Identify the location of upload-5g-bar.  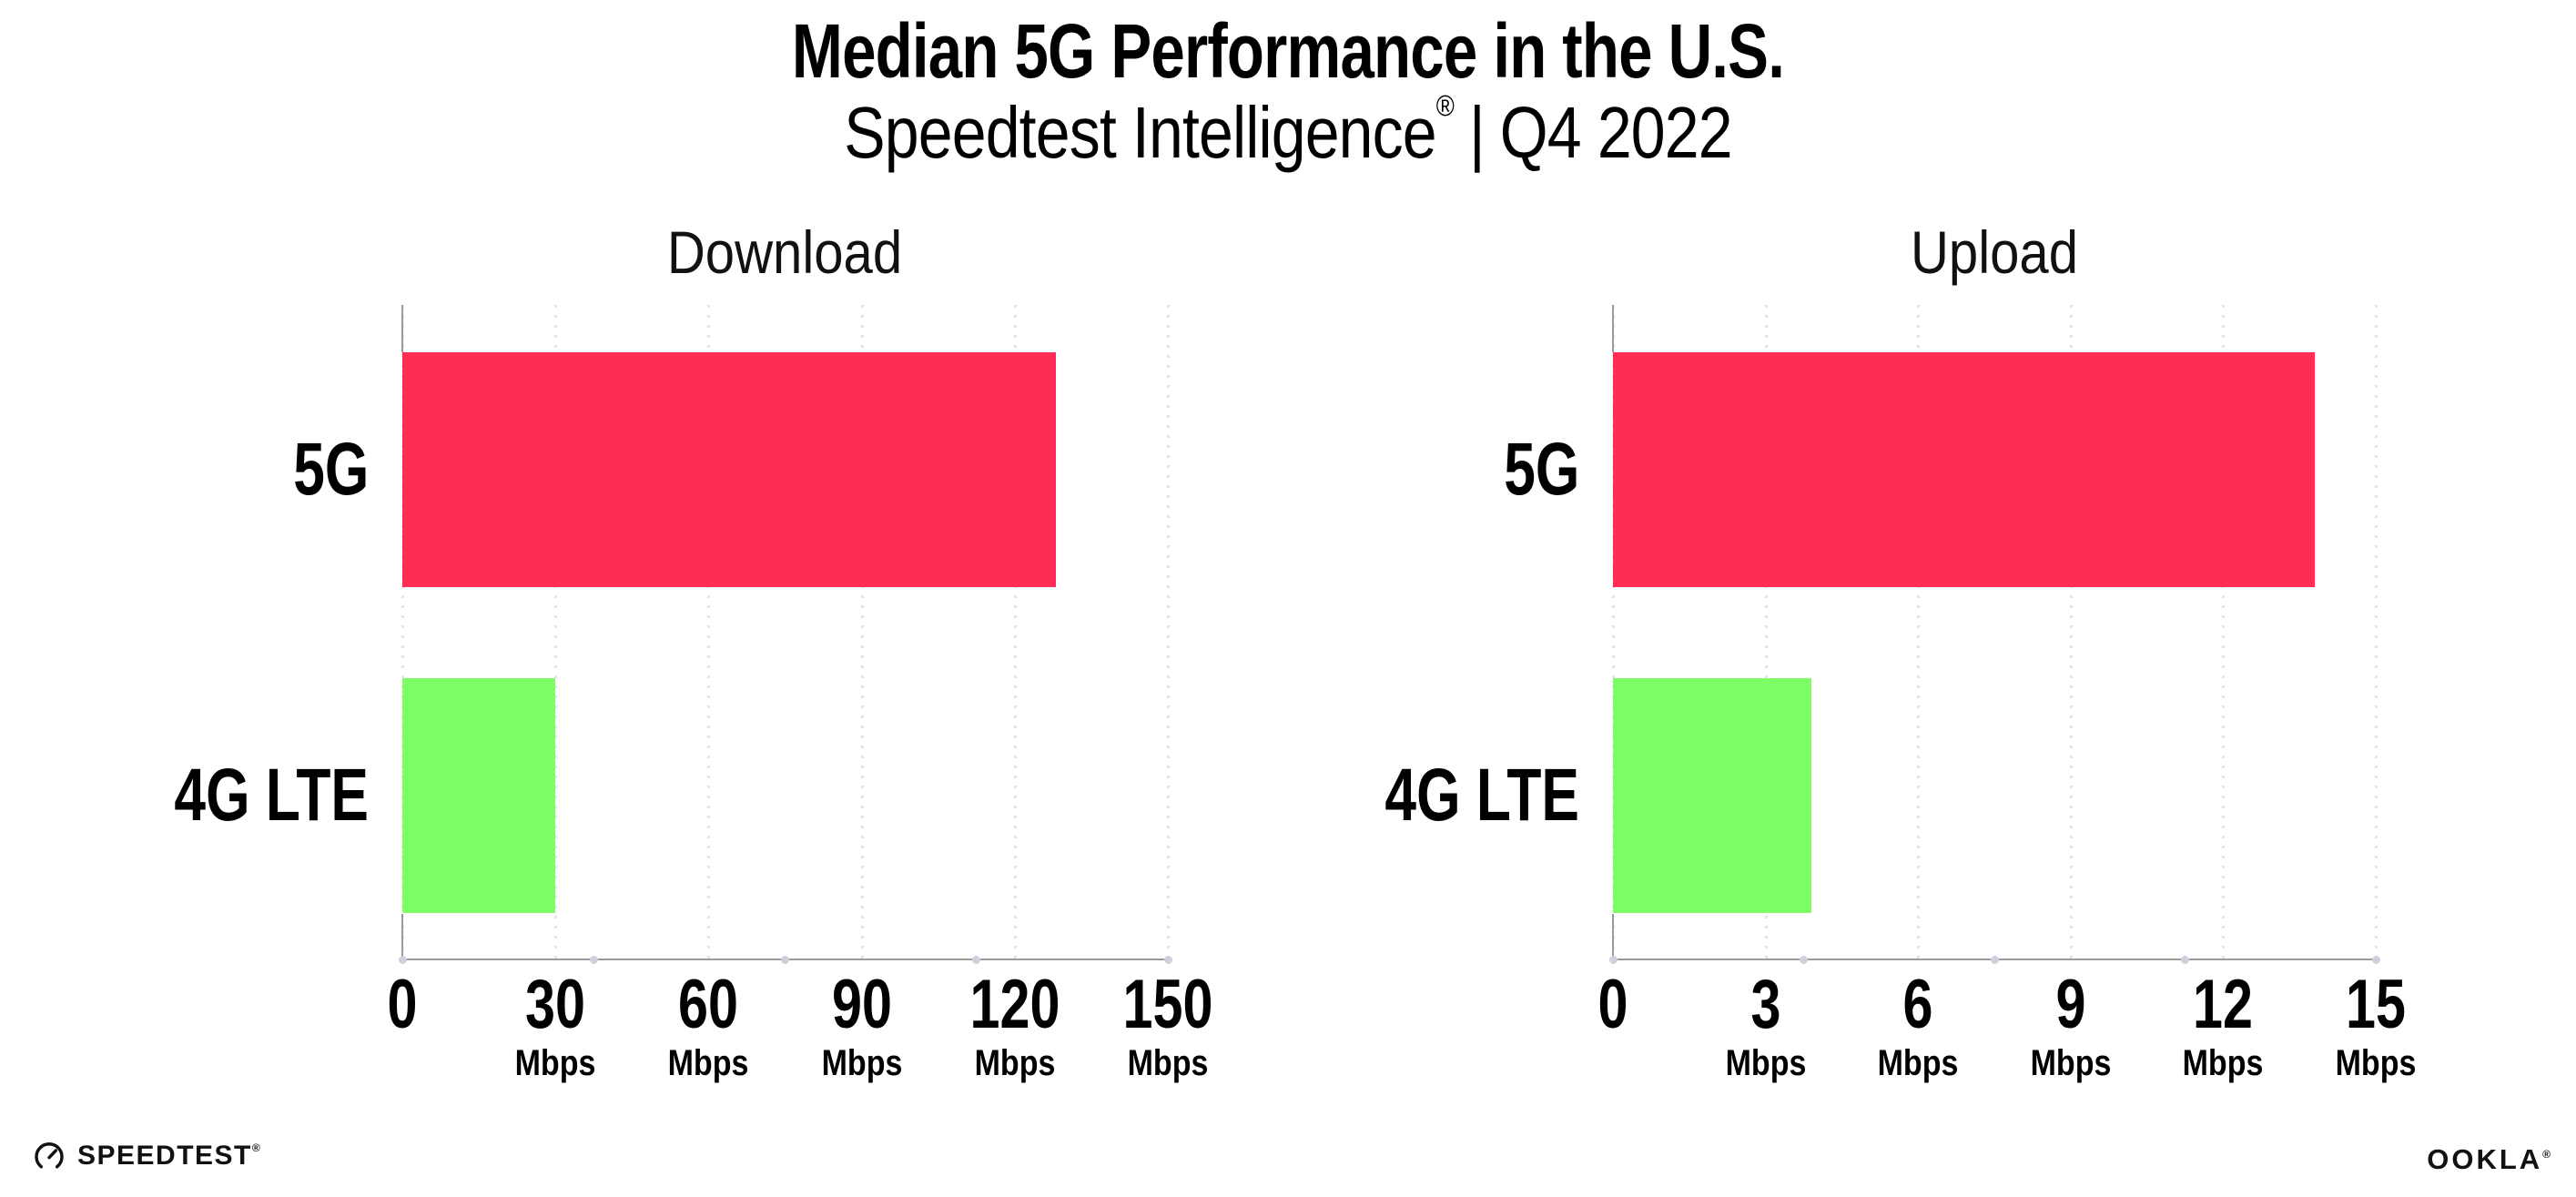
(1964, 470).